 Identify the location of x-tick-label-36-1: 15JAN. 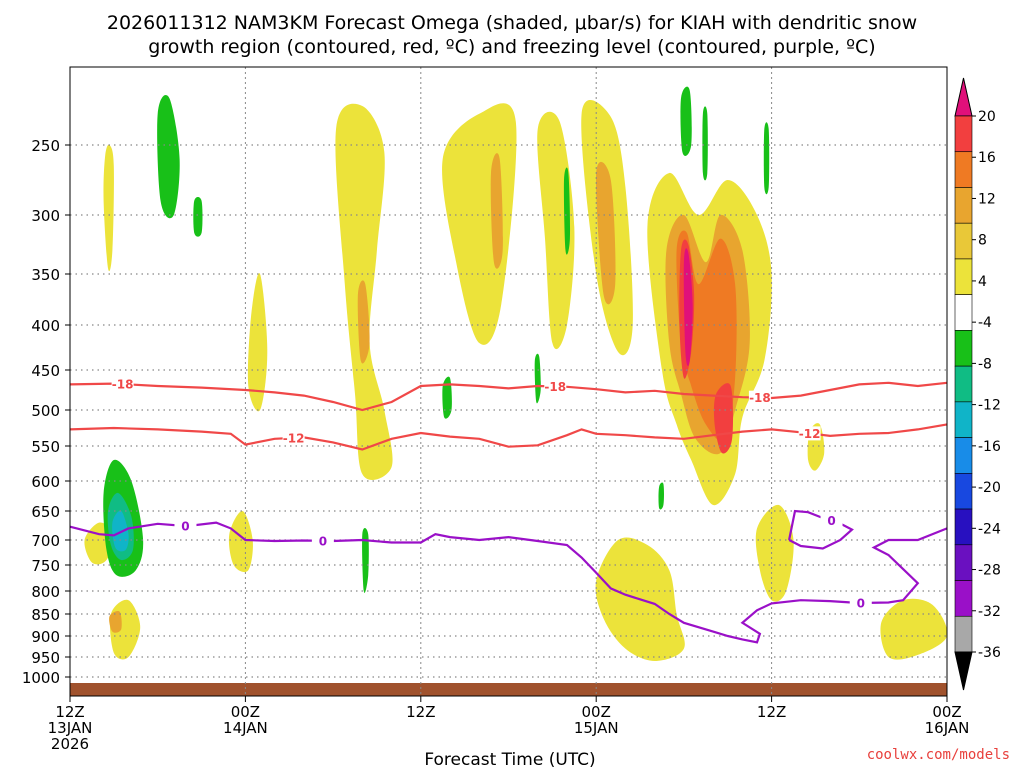
(596, 728).